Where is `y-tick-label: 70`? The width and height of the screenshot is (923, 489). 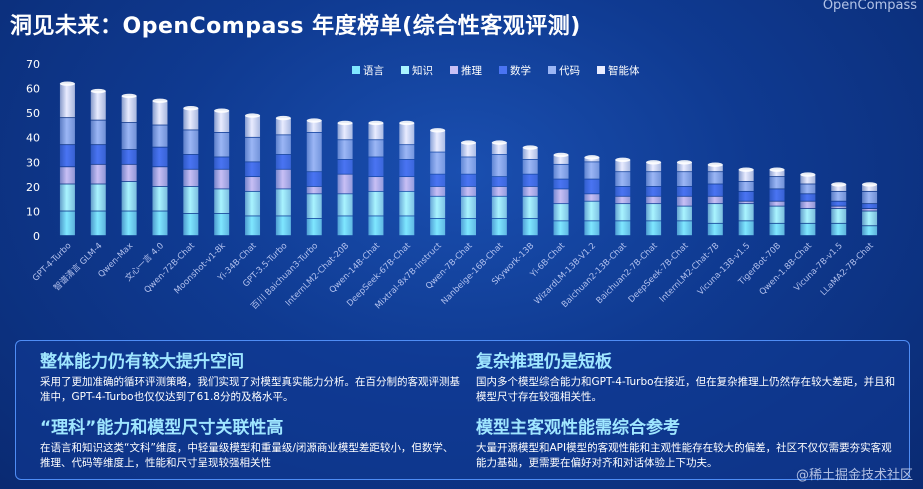
y-tick-label: 70 is located at coordinates (33, 64).